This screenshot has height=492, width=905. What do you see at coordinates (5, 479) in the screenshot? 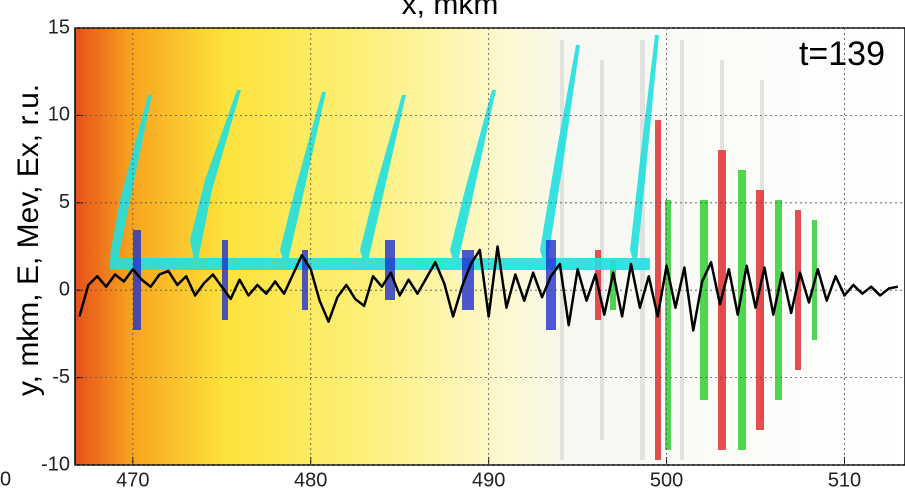
I see `corner-label: 0` at bounding box center [5, 479].